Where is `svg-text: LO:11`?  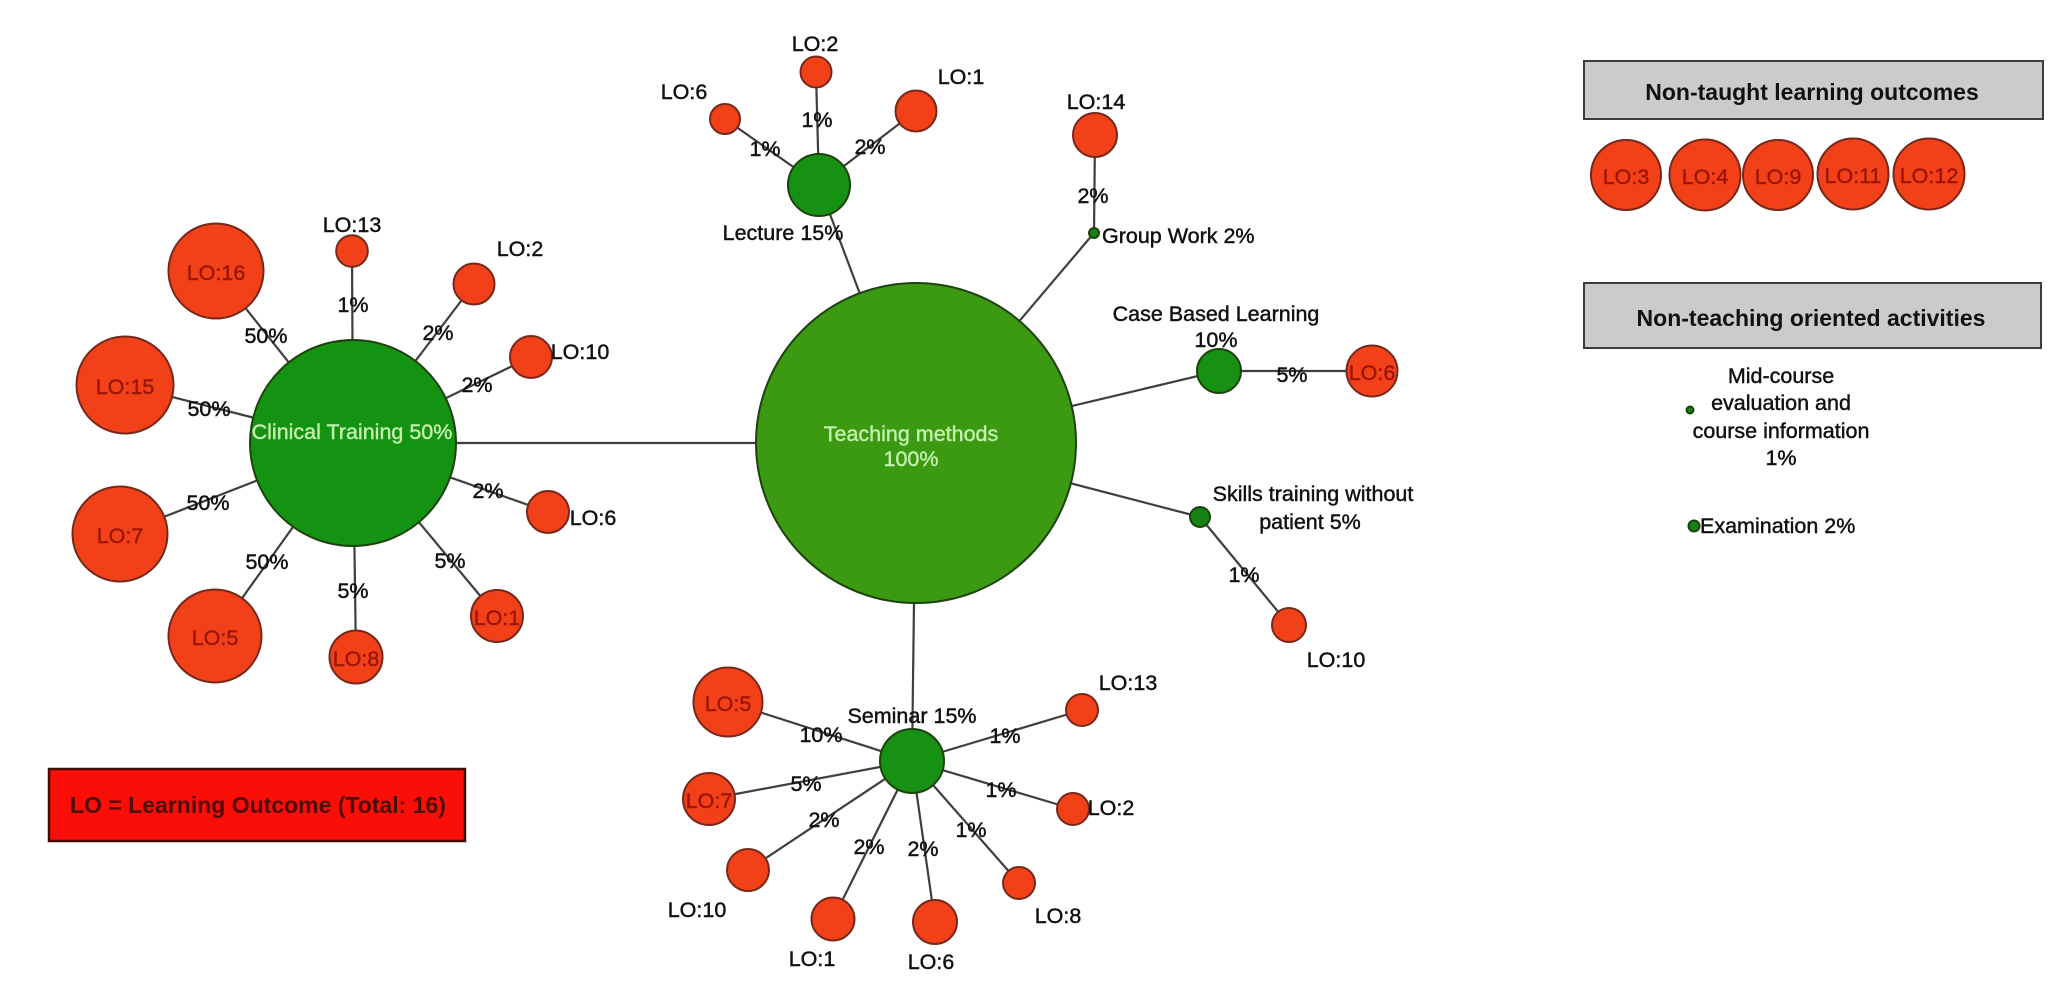
svg-text: LO:11 is located at coordinates (1853, 176).